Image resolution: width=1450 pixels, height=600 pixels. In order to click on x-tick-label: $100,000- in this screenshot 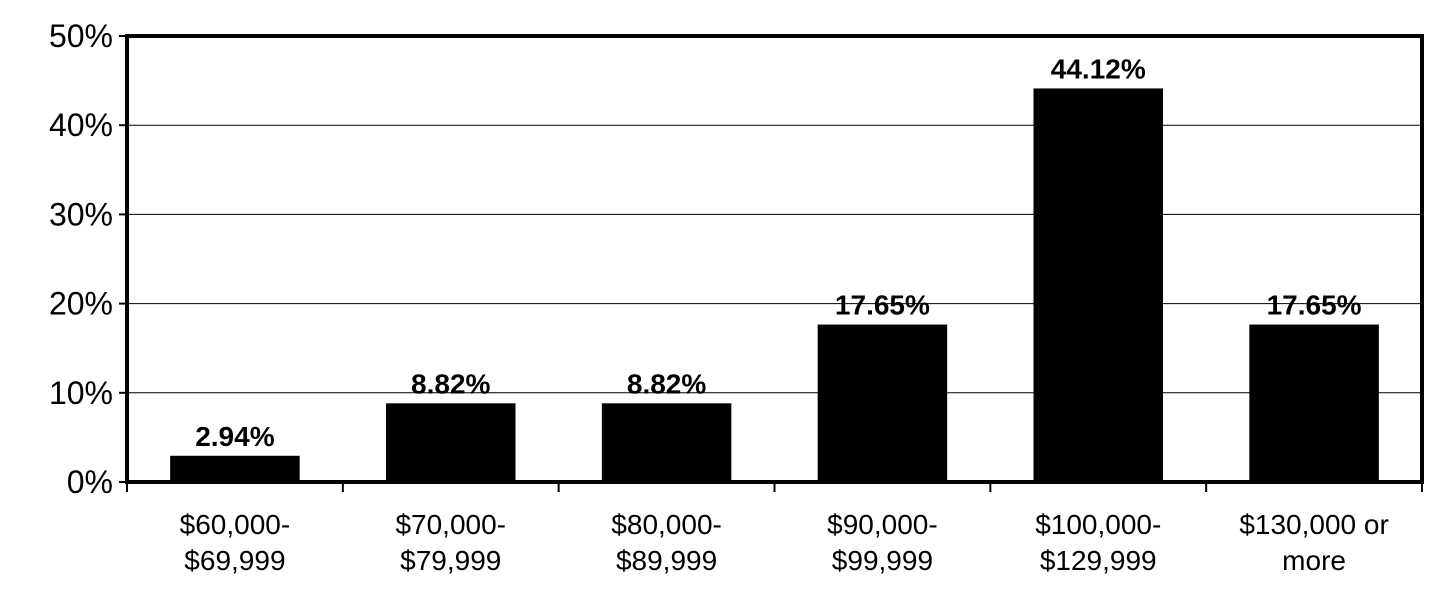, I will do `click(1098, 524)`.